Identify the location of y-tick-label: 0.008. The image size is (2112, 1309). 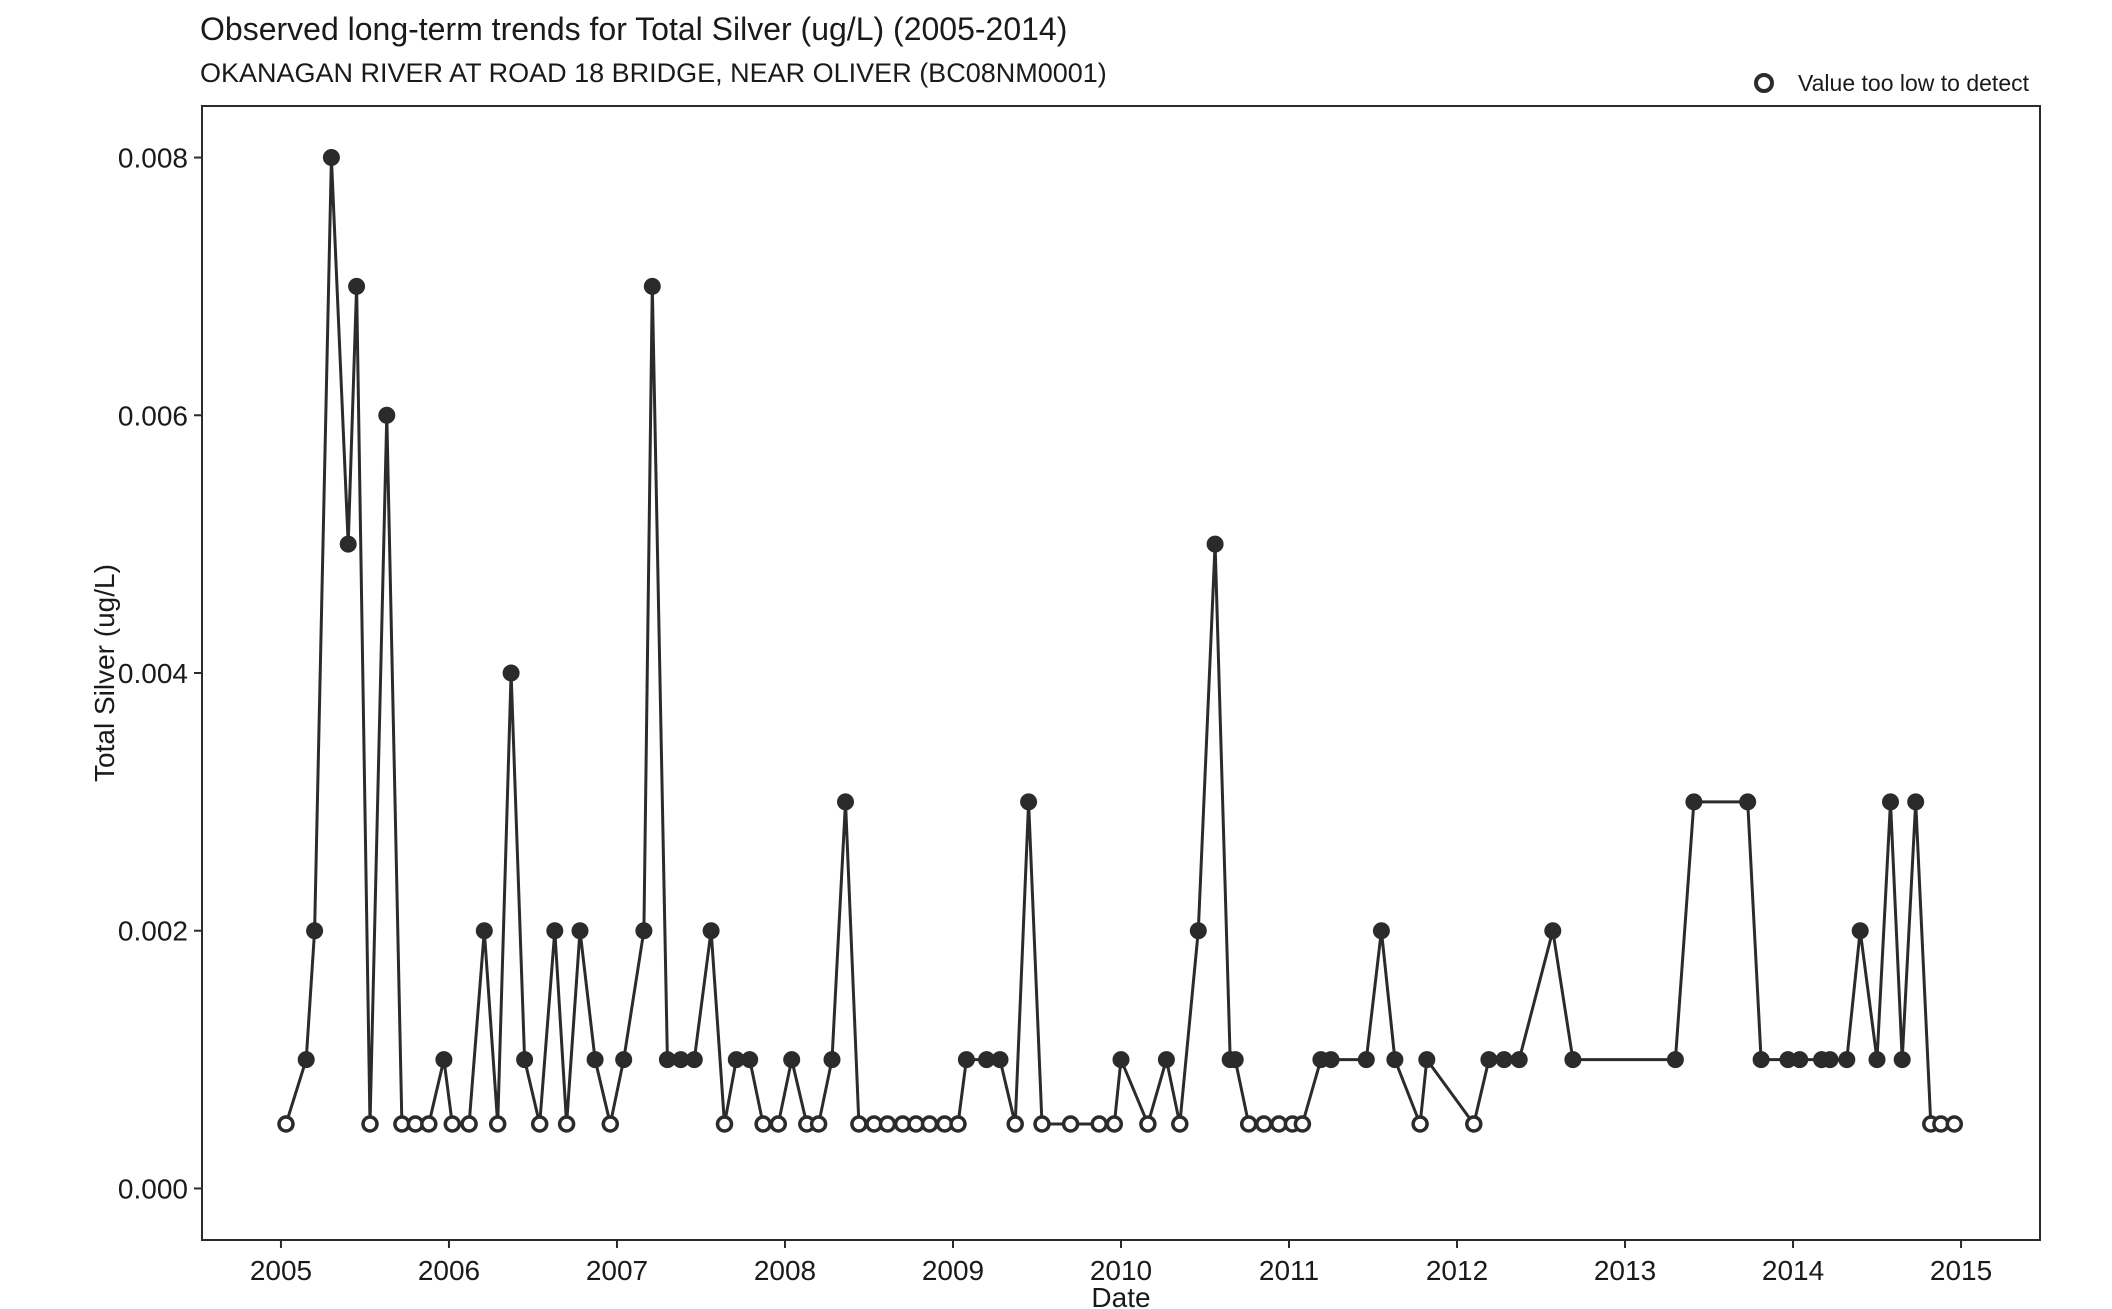
(153, 158).